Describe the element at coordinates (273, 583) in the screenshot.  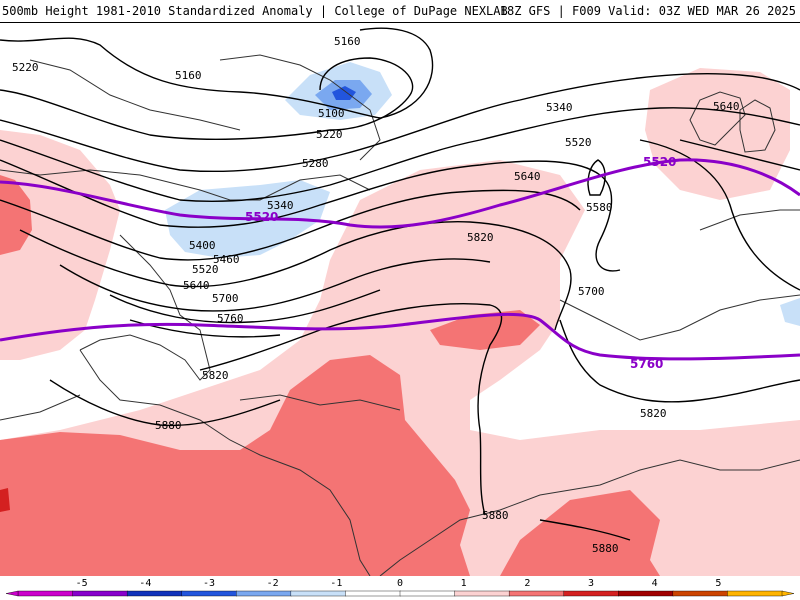
I see `scale-tick-label: -2` at that location.